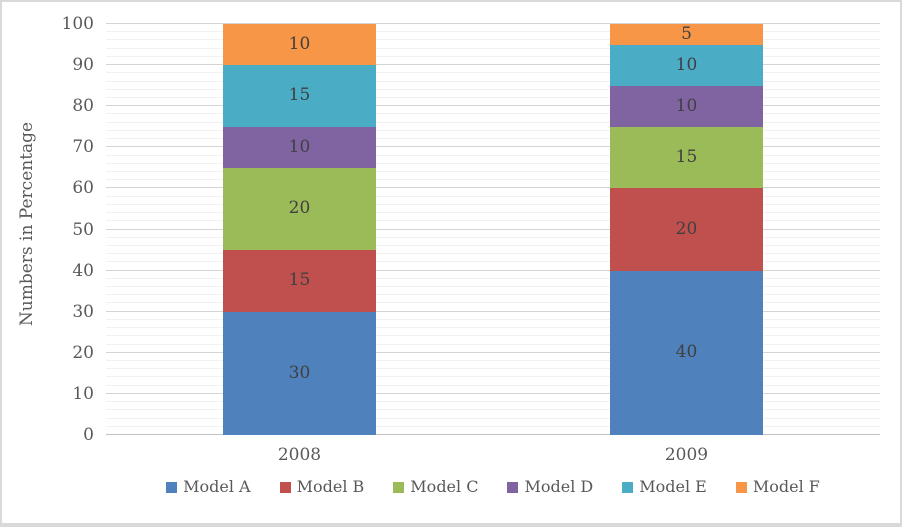 The width and height of the screenshot is (902, 527). Describe the element at coordinates (83, 147) in the screenshot. I see `y-tick-label: 70` at that location.